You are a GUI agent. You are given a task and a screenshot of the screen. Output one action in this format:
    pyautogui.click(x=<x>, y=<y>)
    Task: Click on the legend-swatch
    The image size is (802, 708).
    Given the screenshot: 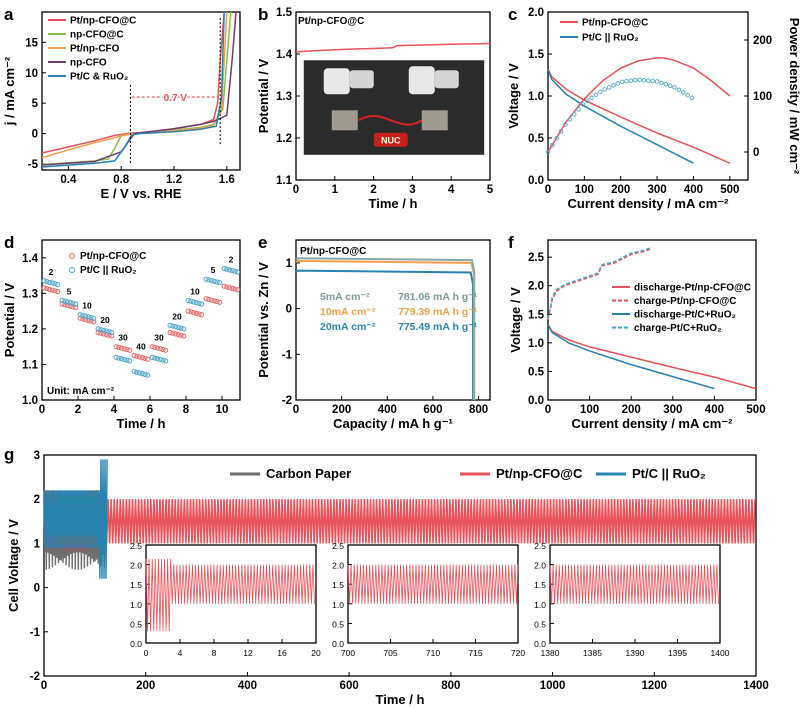 What is the action you would take?
    pyautogui.click(x=72, y=270)
    